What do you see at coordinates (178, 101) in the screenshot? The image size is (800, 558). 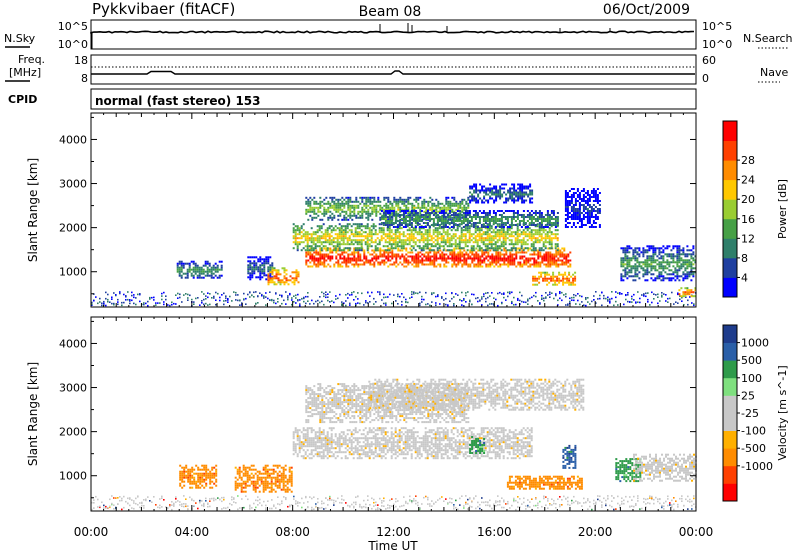 I see `cpid-value: normal (fast stereo) 153` at bounding box center [178, 101].